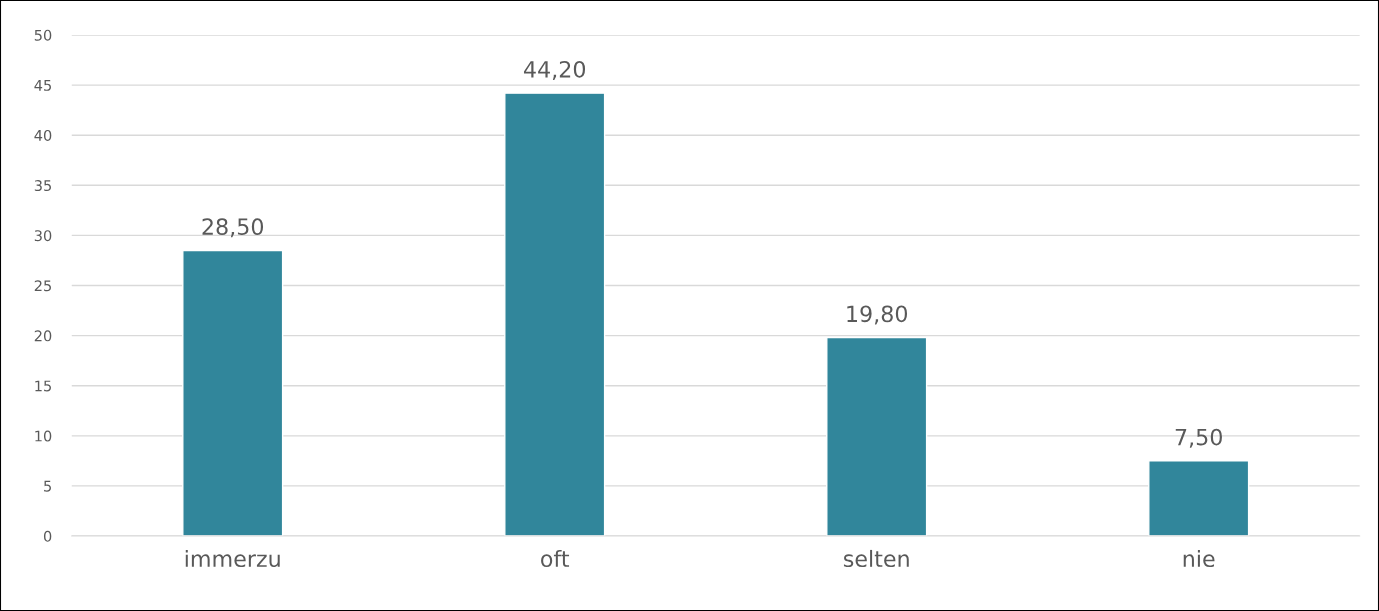 This screenshot has height=611, width=1379. I want to click on y-tick-label: 30, so click(43, 236).